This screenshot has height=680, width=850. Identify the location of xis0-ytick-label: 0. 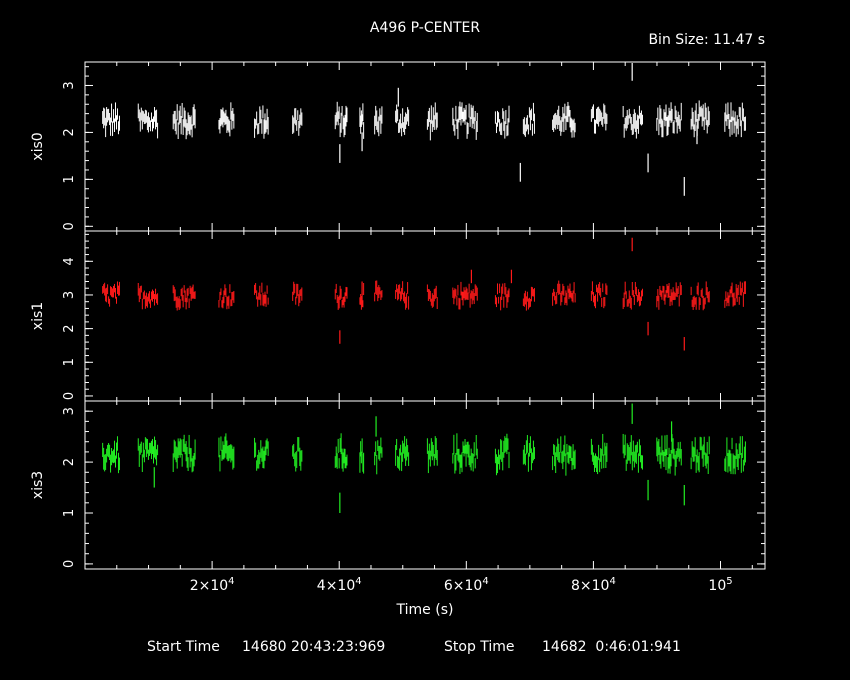
(69, 226).